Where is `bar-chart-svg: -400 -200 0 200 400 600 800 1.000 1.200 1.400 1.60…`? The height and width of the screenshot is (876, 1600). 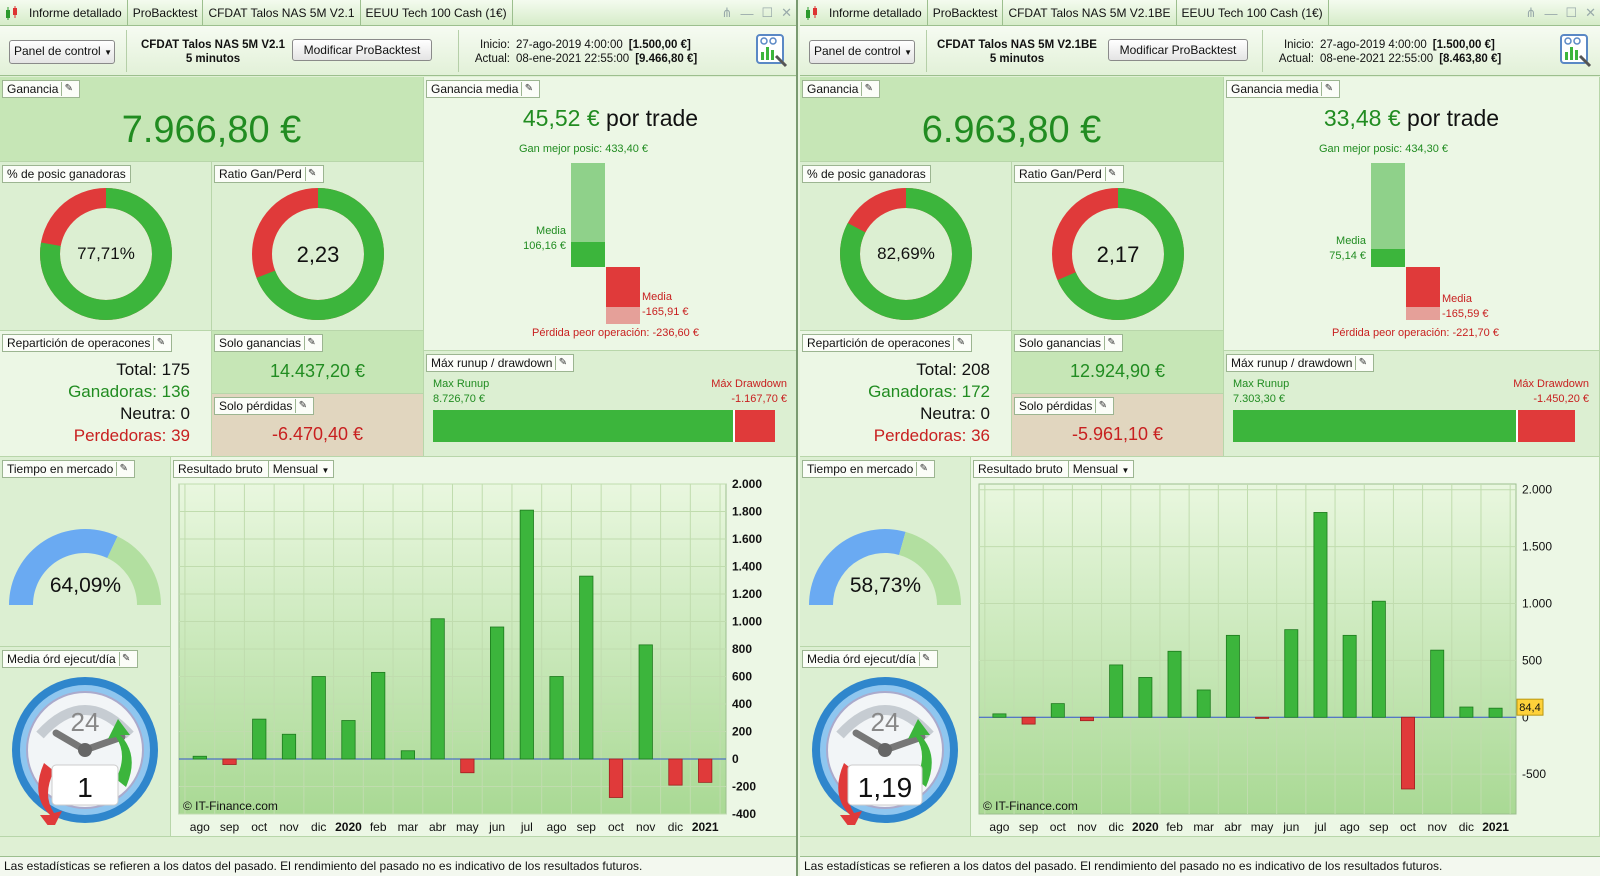
bar-chart-svg: -400 -200 0 200 400 600 800 1.000 1.200 1.400 1.60… is located at coordinates (470, 655).